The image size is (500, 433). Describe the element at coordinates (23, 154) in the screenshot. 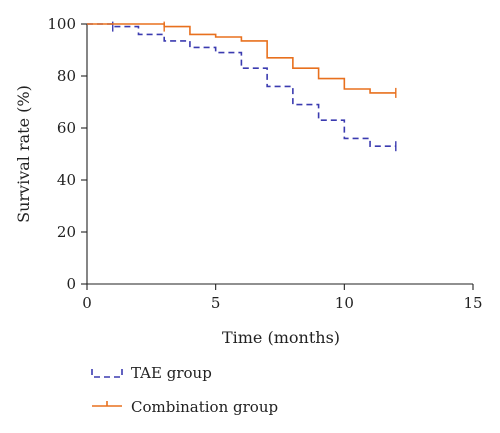

I see `y-axis-title: Survival rate (%)` at that location.